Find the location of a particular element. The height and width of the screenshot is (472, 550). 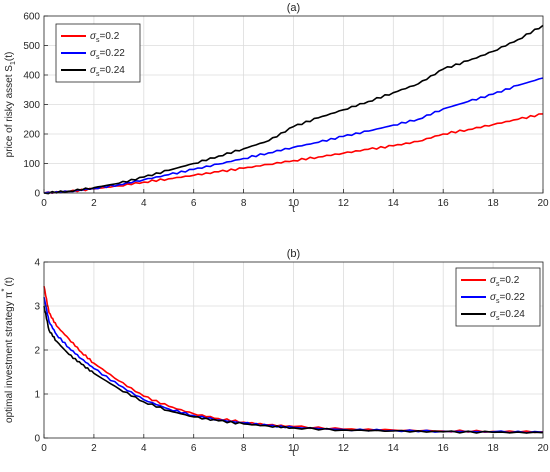

chart-title: (a) is located at coordinates (293, 8).